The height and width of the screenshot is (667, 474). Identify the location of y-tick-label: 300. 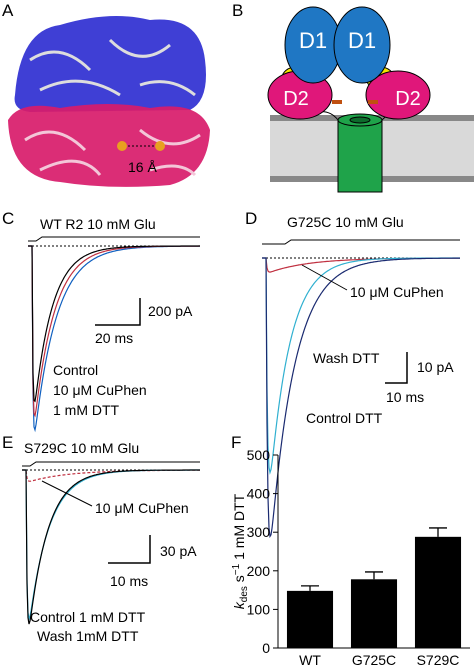
(259, 532).